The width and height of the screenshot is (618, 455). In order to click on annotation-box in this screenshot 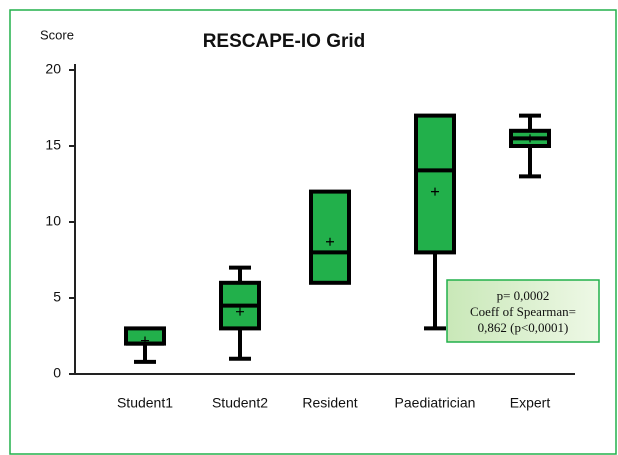, I will do `click(523, 311)`.